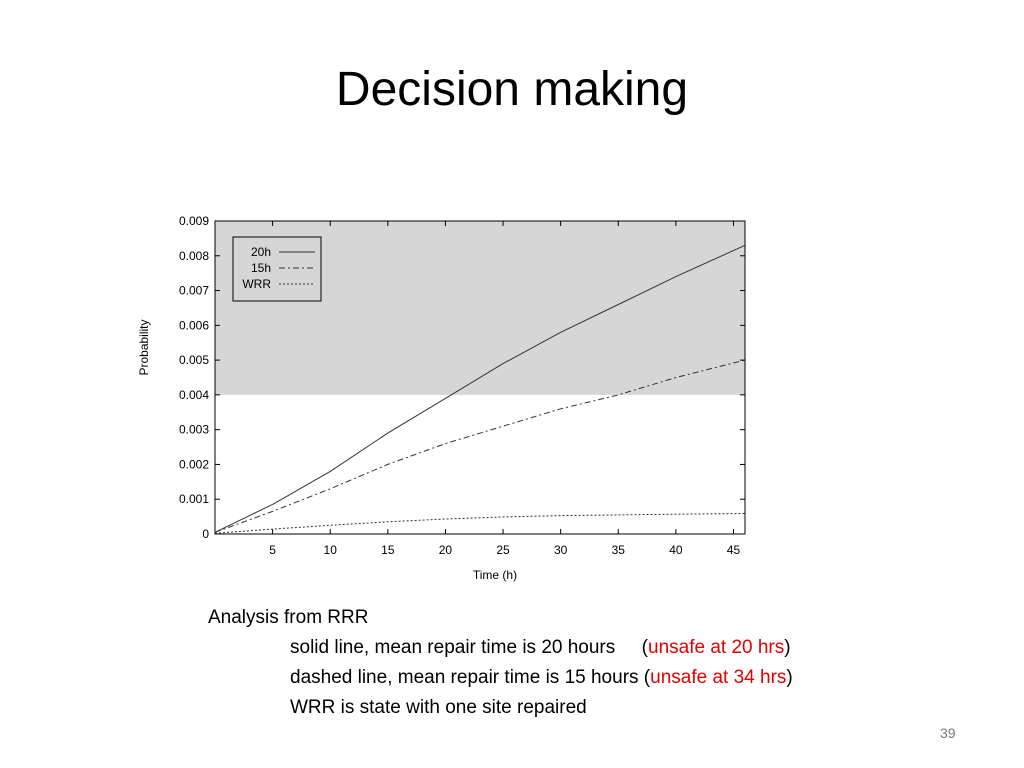 The height and width of the screenshot is (768, 1024). What do you see at coordinates (205, 534) in the screenshot?
I see `y-tick-label: 0` at bounding box center [205, 534].